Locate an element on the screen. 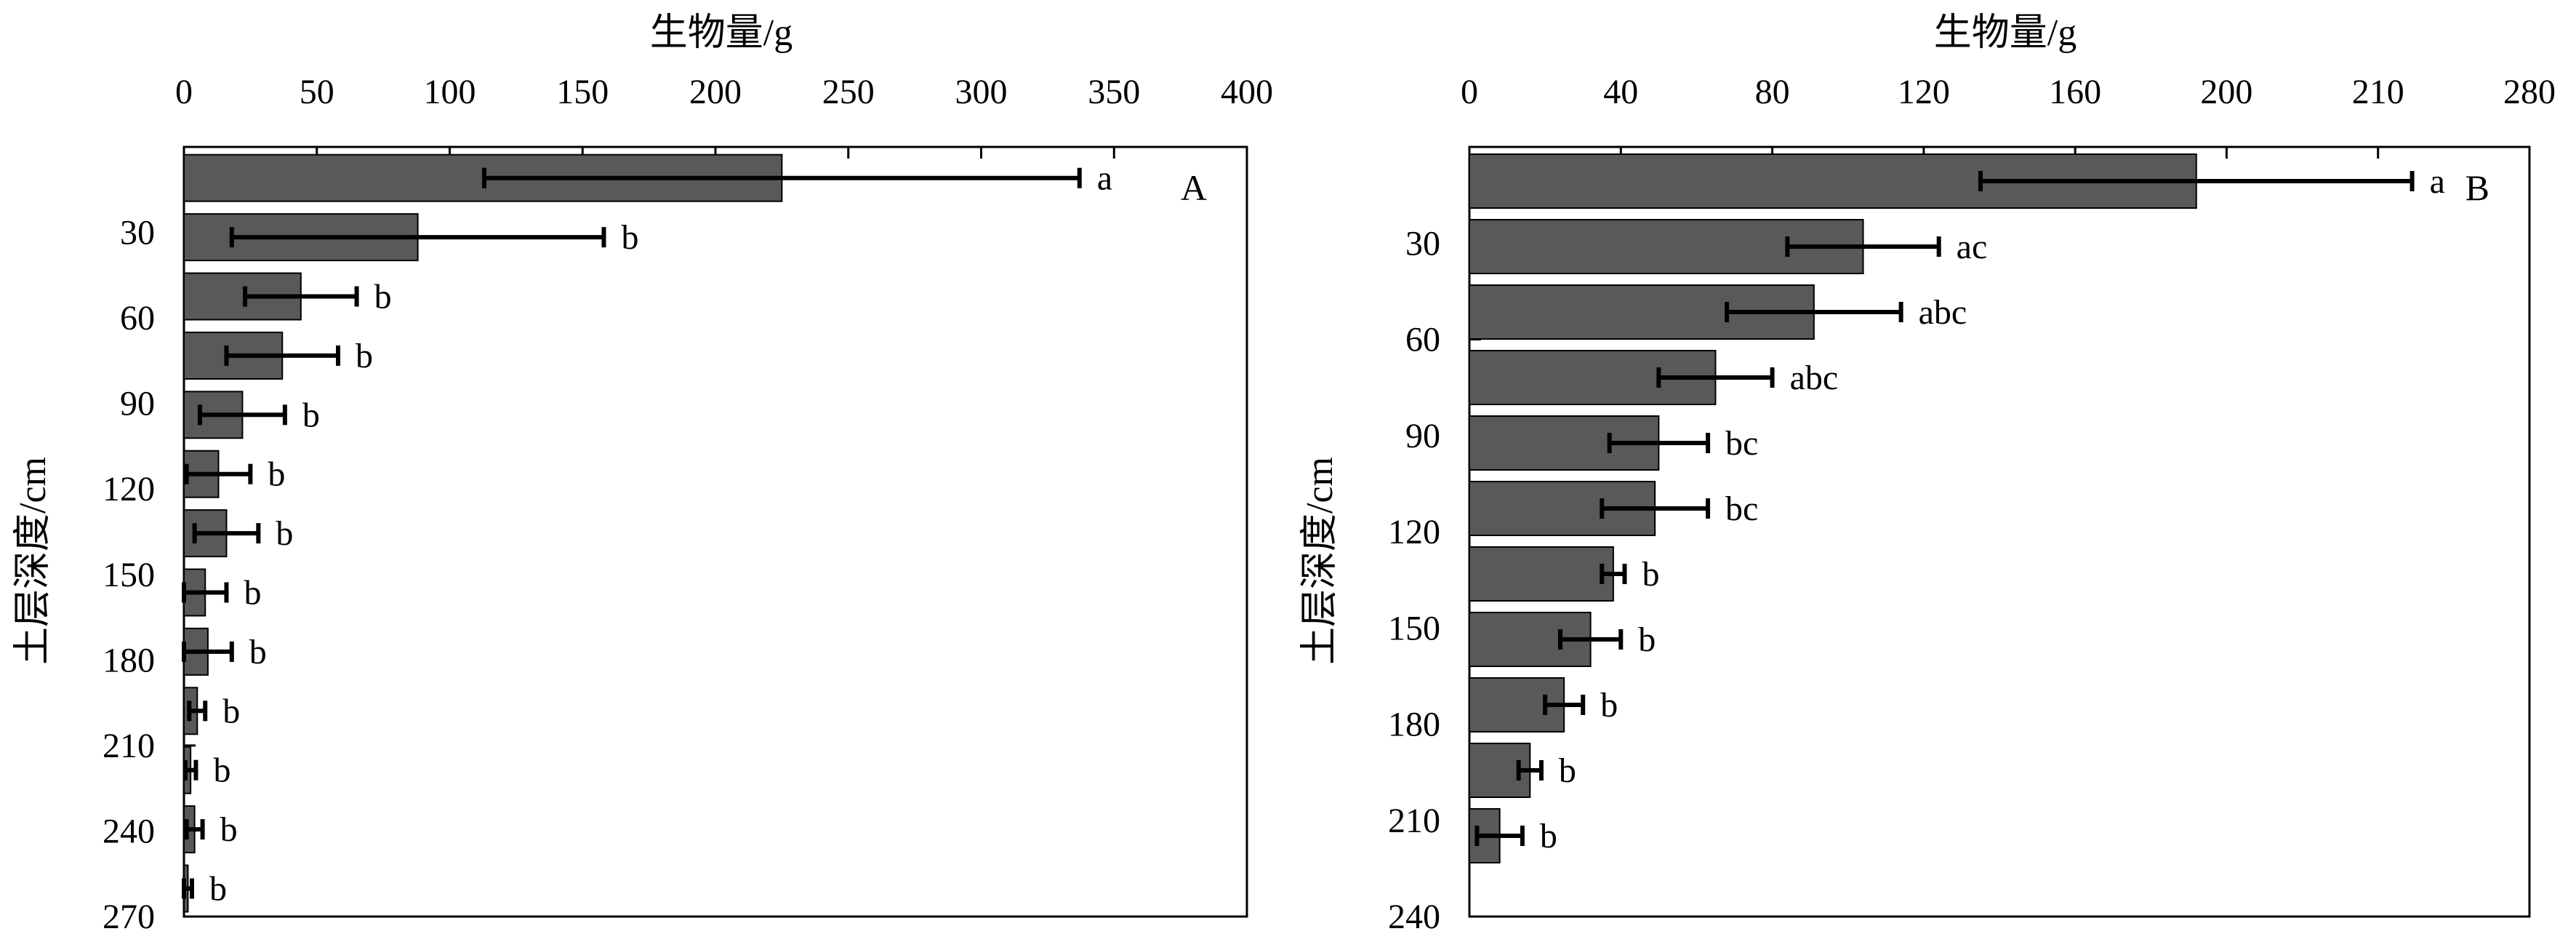 Image resolution: width=2576 pixels, height=942 pixels. x-tick-label: 400 is located at coordinates (1247, 92).